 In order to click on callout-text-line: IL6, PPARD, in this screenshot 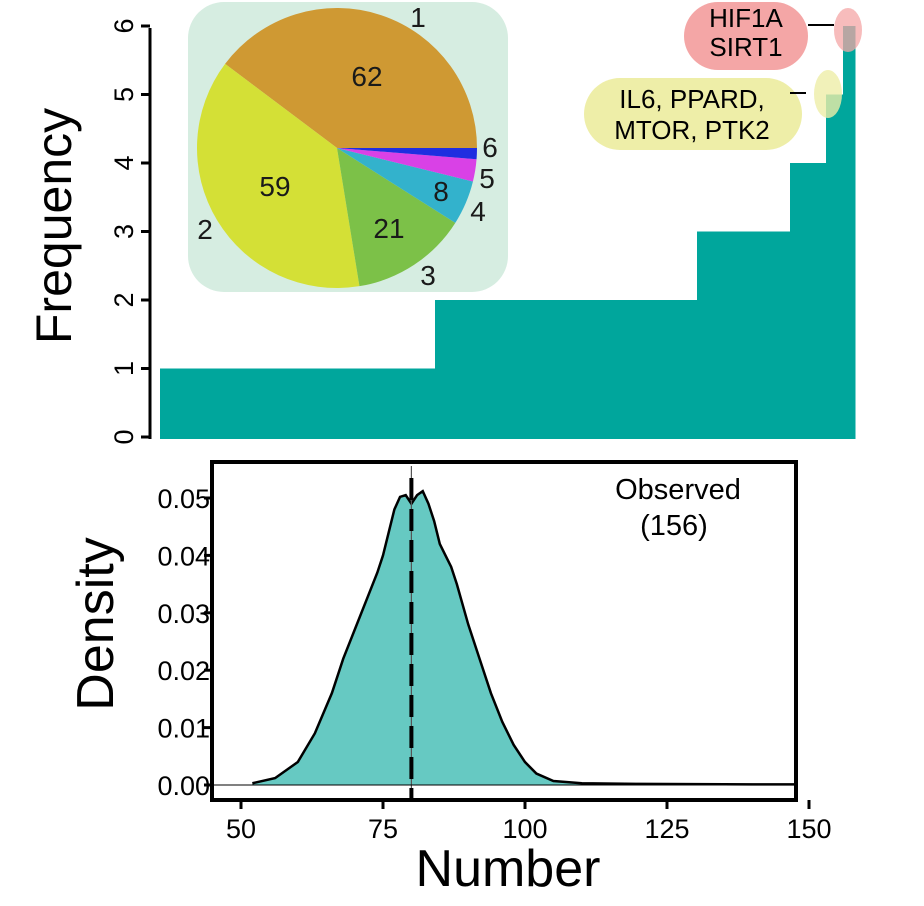, I will do `click(691, 99)`.